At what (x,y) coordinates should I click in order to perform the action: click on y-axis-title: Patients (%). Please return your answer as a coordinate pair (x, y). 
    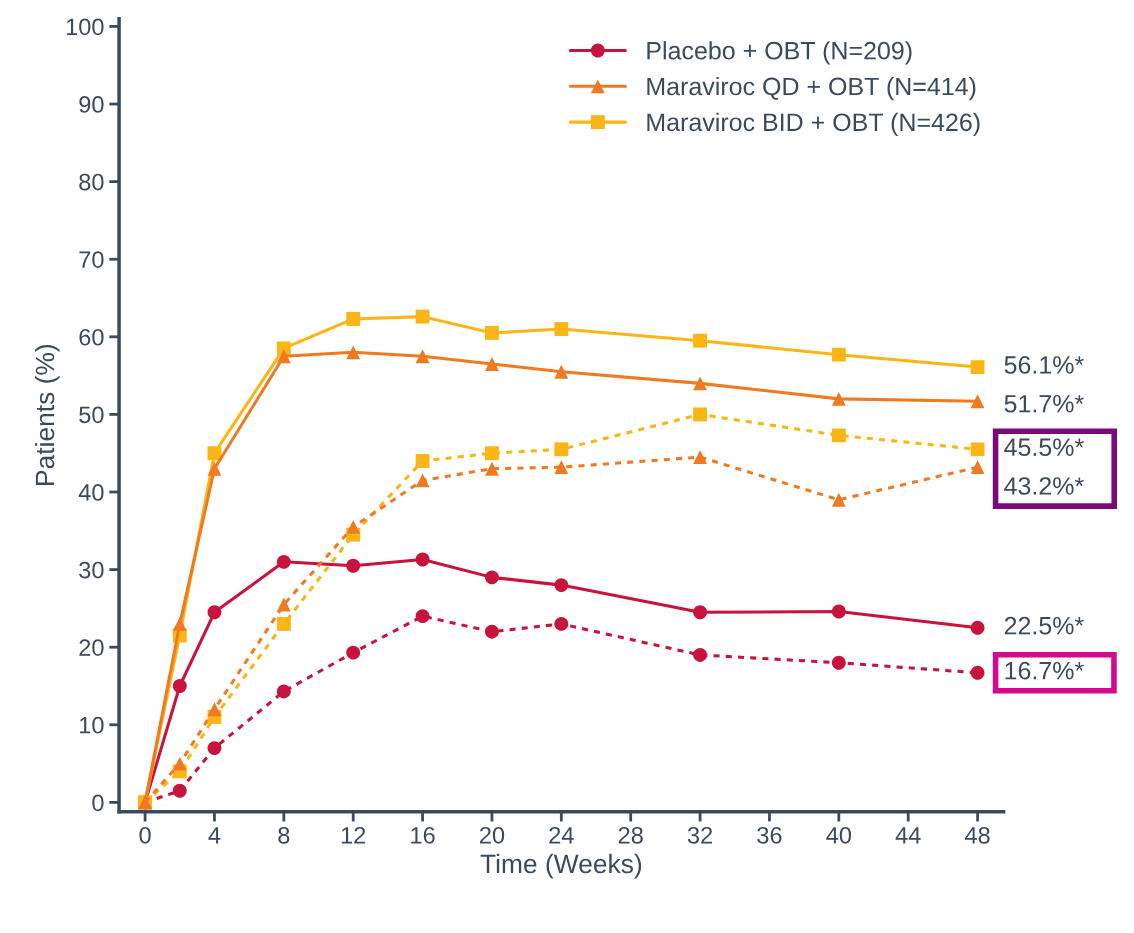
    Looking at the image, I should click on (47, 414).